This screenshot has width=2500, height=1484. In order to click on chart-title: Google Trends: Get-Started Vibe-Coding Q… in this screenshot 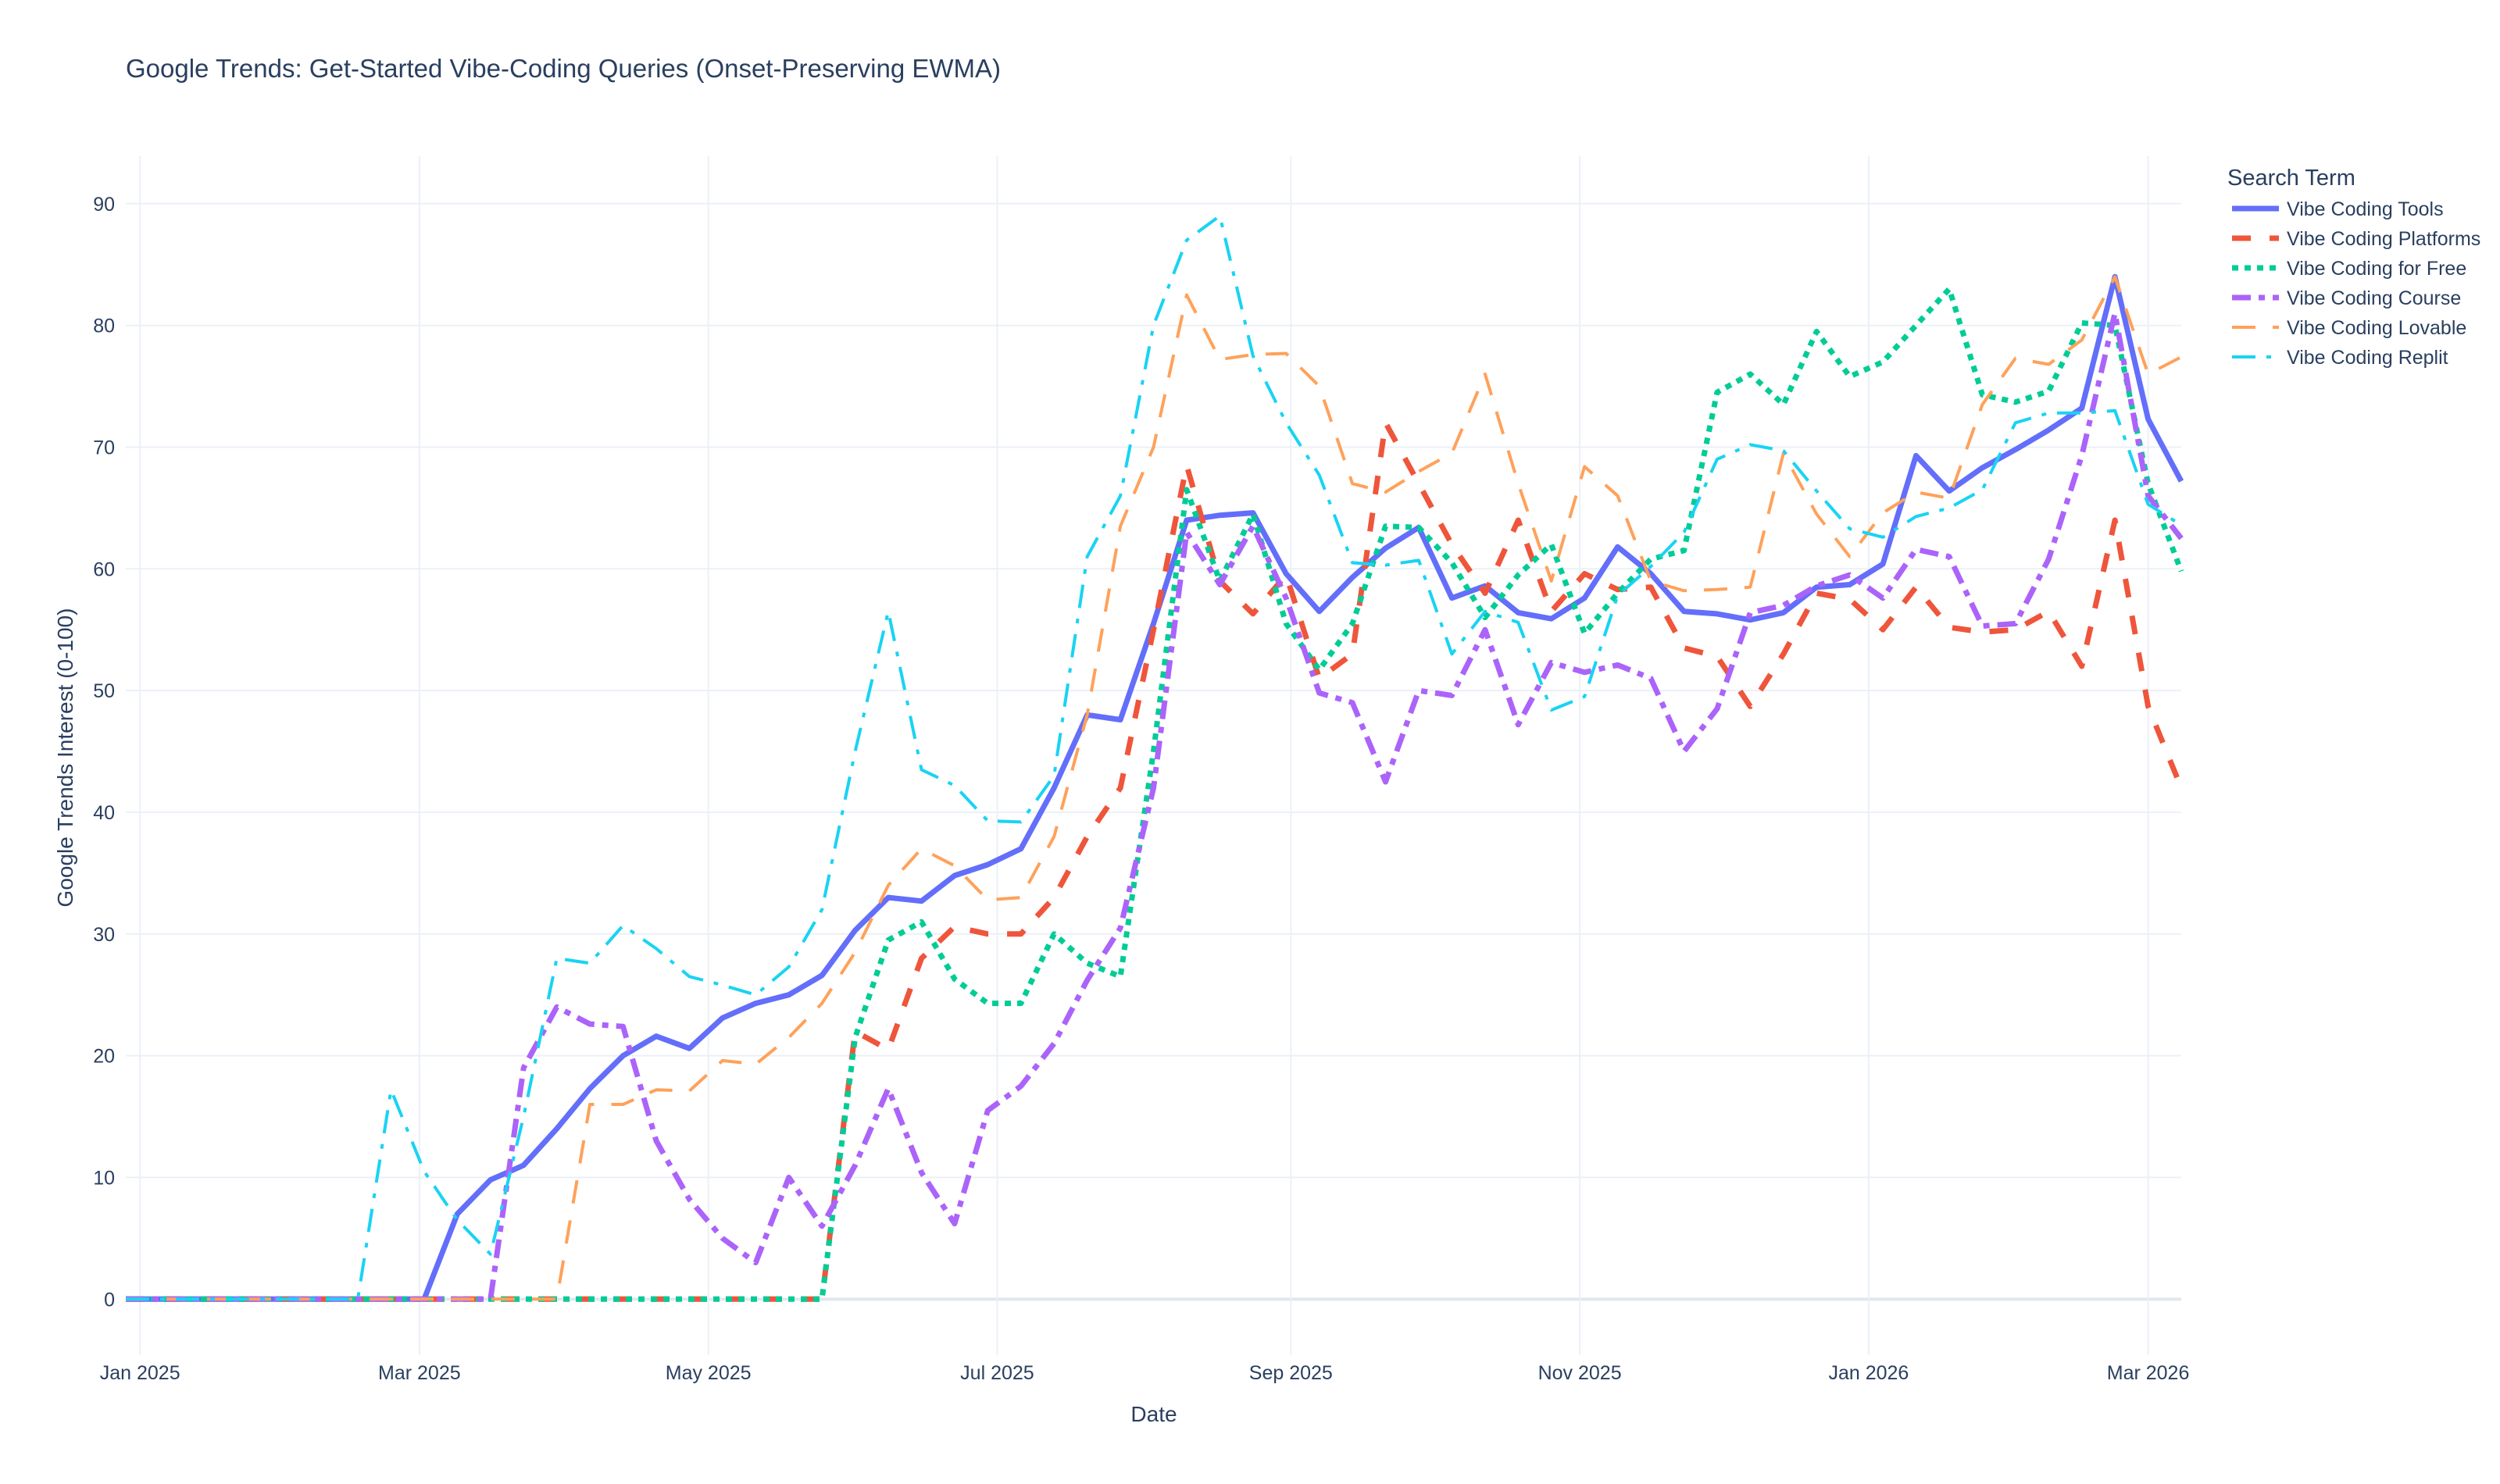, I will do `click(563, 68)`.